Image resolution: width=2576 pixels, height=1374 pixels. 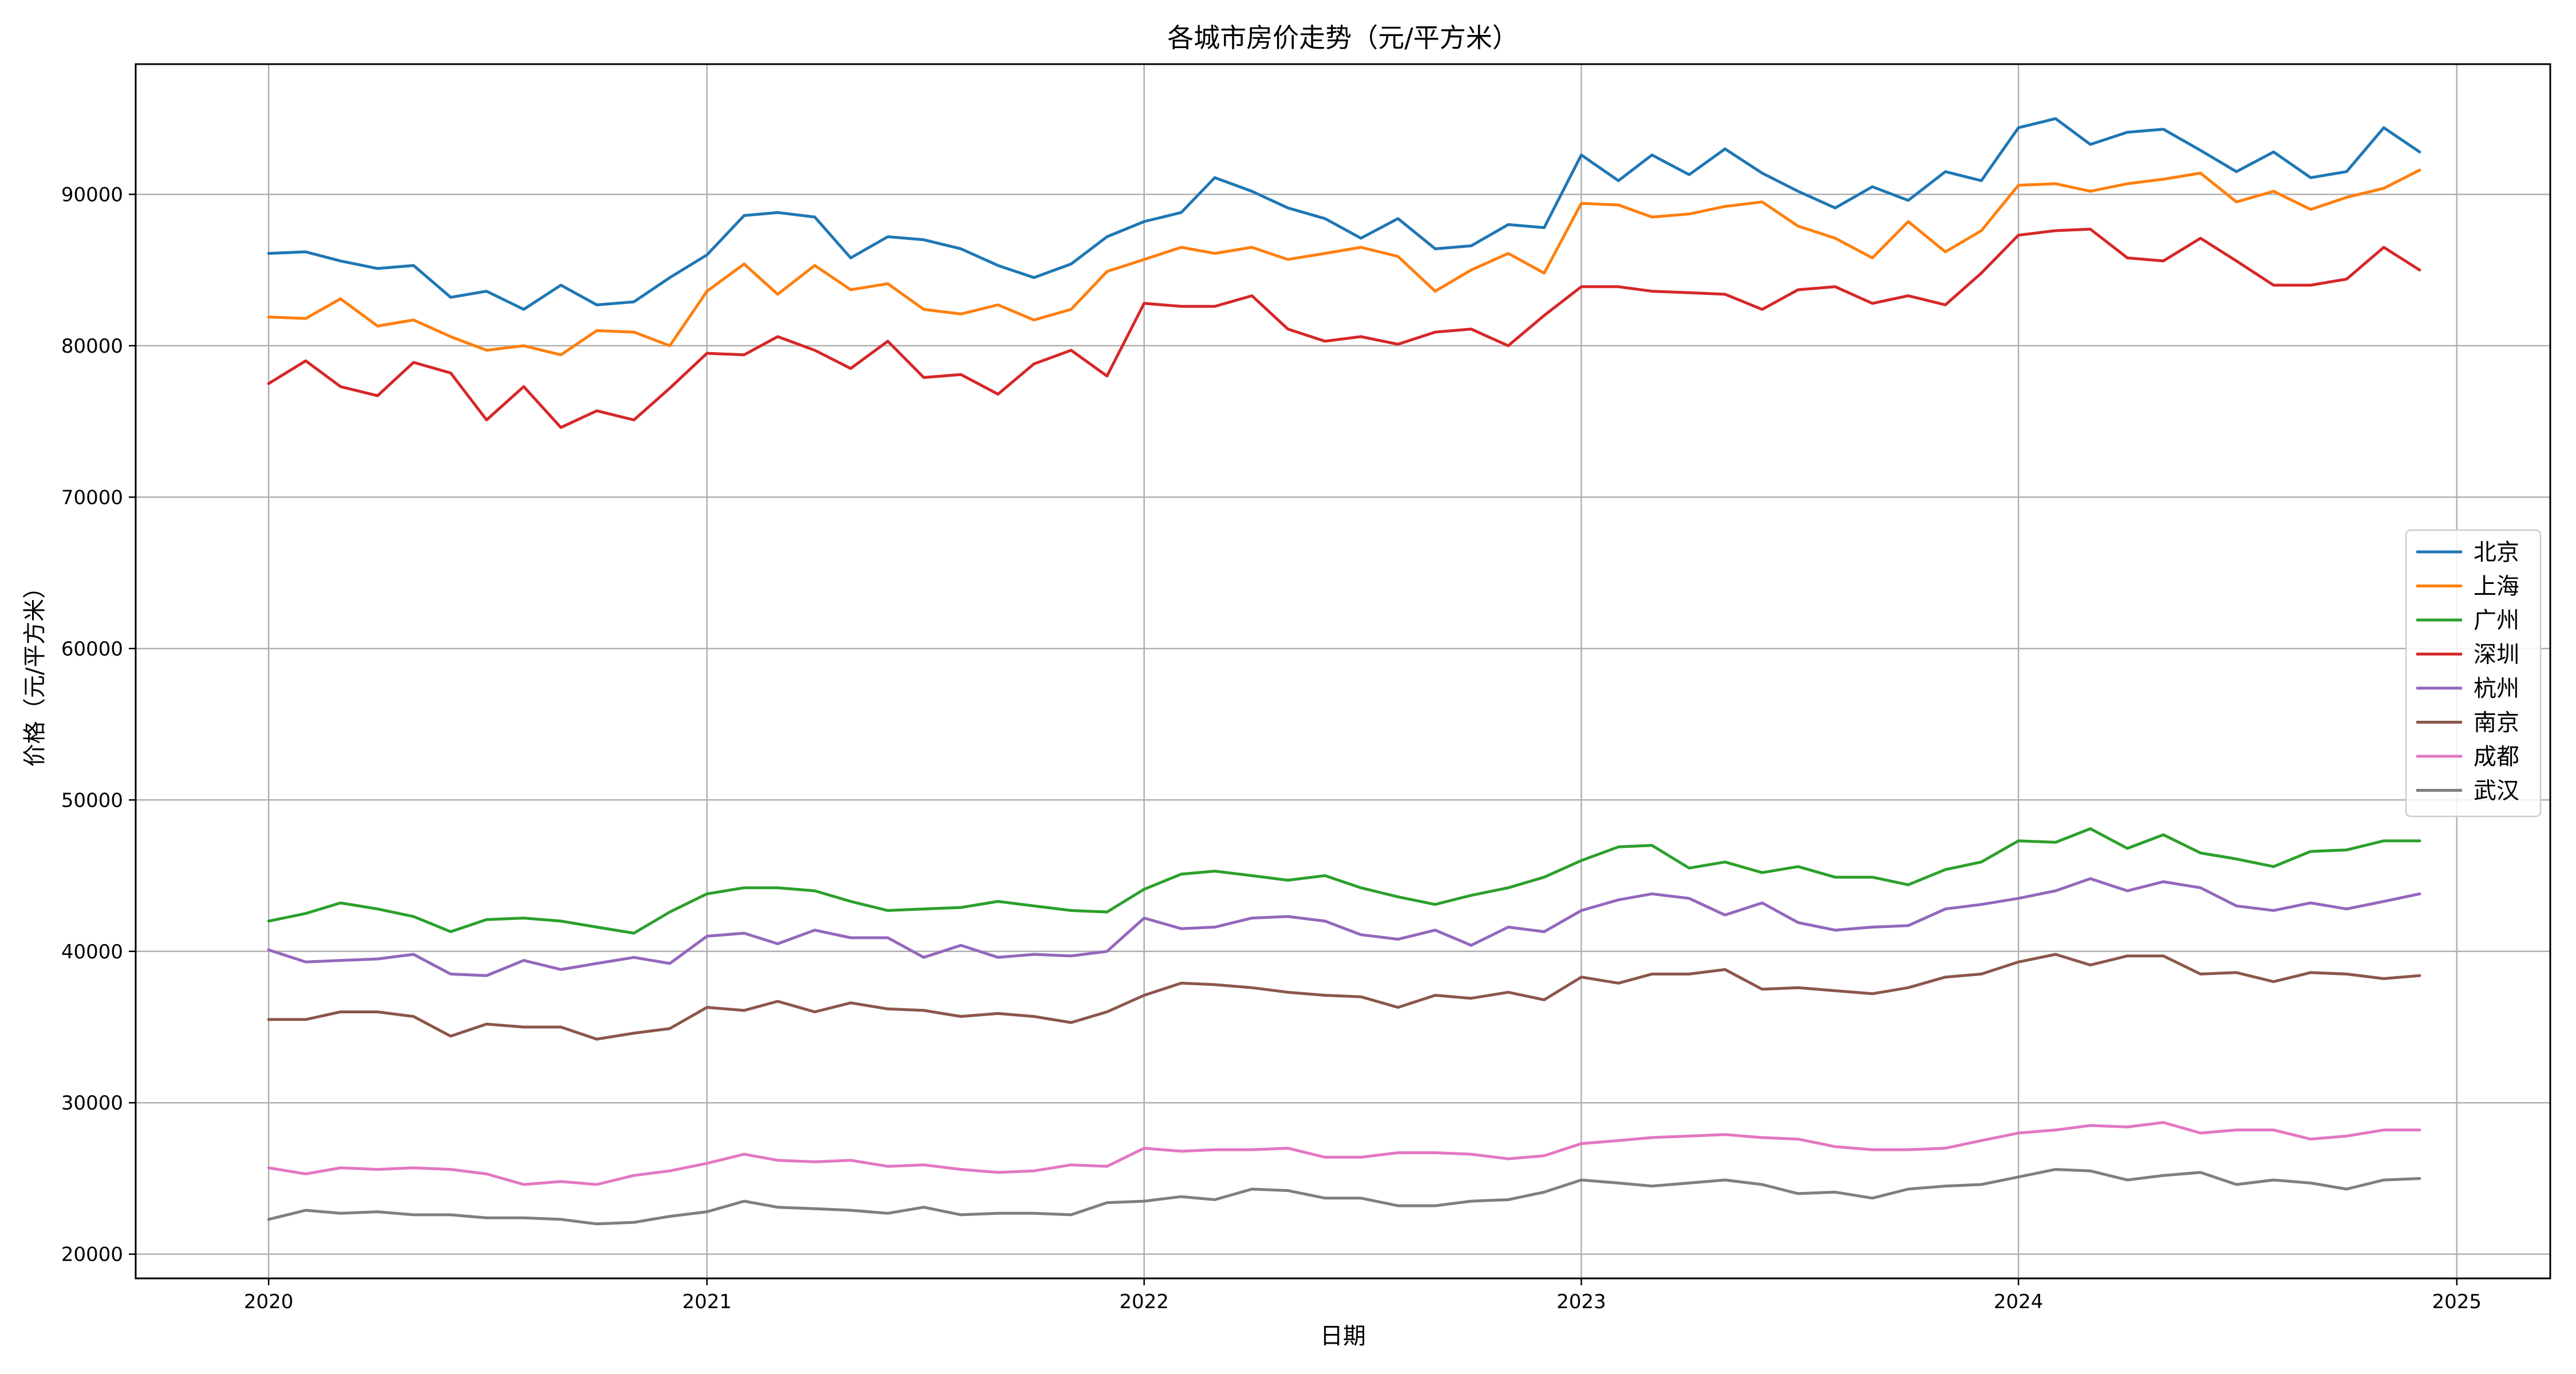 I want to click on legend-label: 成都, so click(x=2496, y=757).